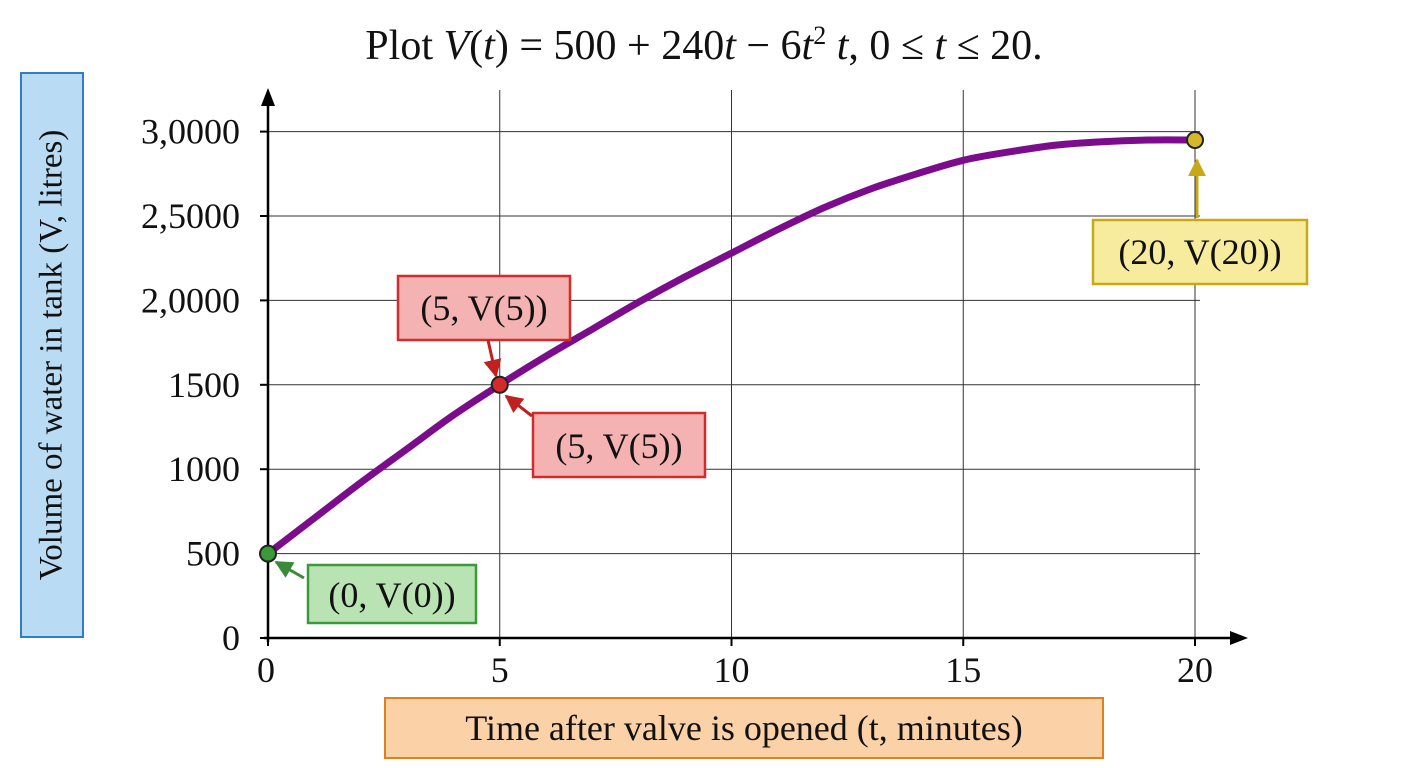  I want to click on annotation-label: (0, V(0)), so click(391, 595).